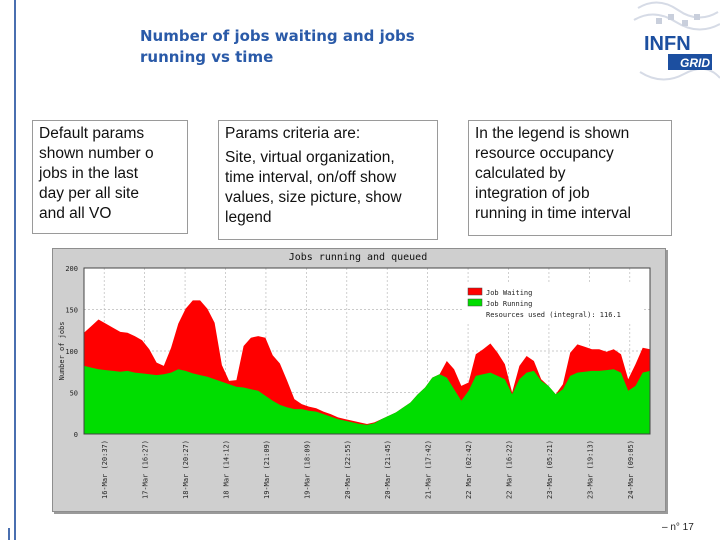 Image resolution: width=720 pixels, height=540 pixels. What do you see at coordinates (367, 399) in the screenshot?
I see `series-area-job-running` at bounding box center [367, 399].